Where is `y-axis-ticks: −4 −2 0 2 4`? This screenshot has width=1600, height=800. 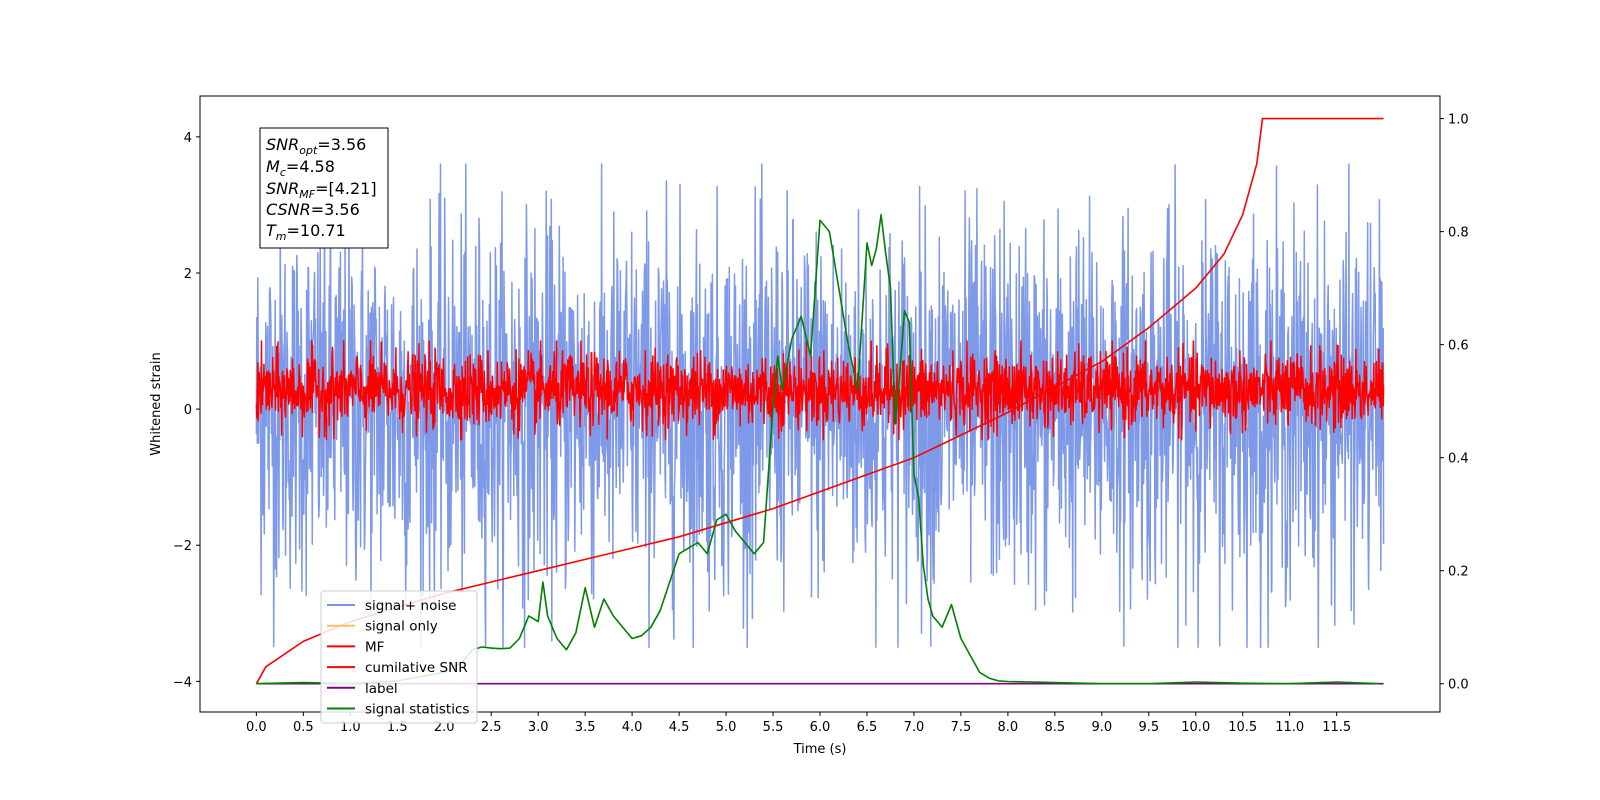
y-axis-ticks: −4 −2 0 2 4 is located at coordinates (186, 410).